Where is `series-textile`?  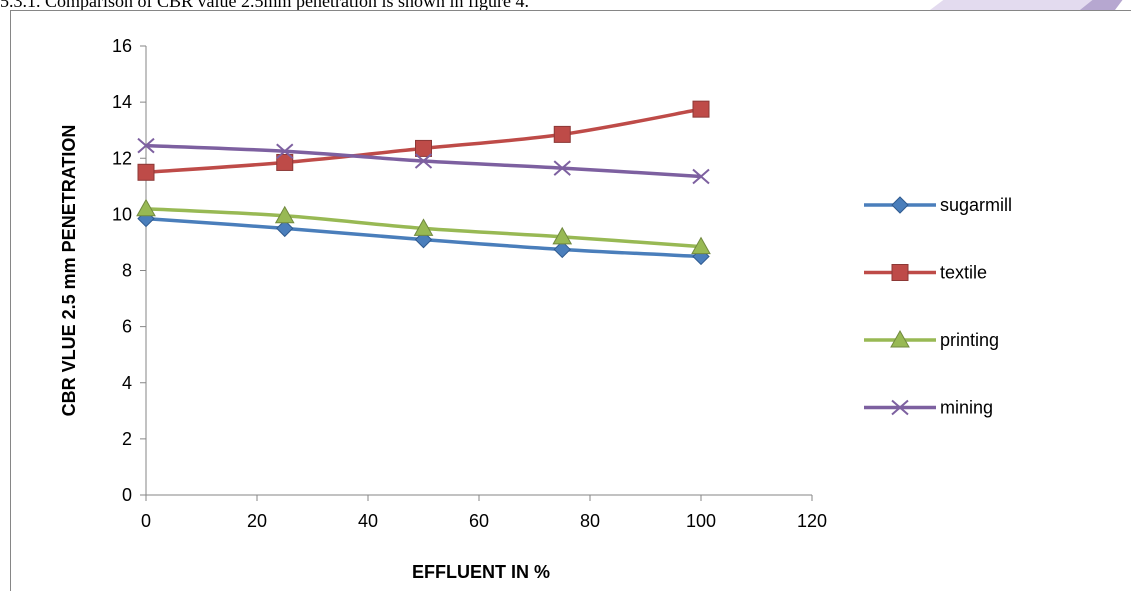 series-textile is located at coordinates (423, 140).